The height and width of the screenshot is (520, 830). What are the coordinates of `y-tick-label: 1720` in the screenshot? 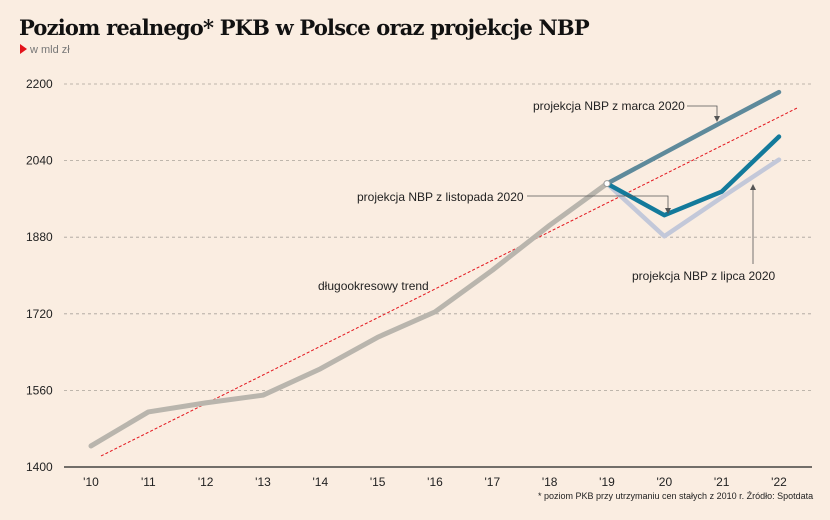 It's located at (39, 314).